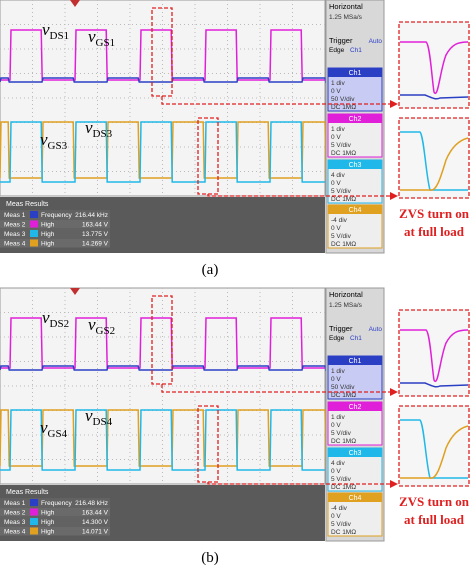  I want to click on signal-subscript: DS4, so click(103, 422).